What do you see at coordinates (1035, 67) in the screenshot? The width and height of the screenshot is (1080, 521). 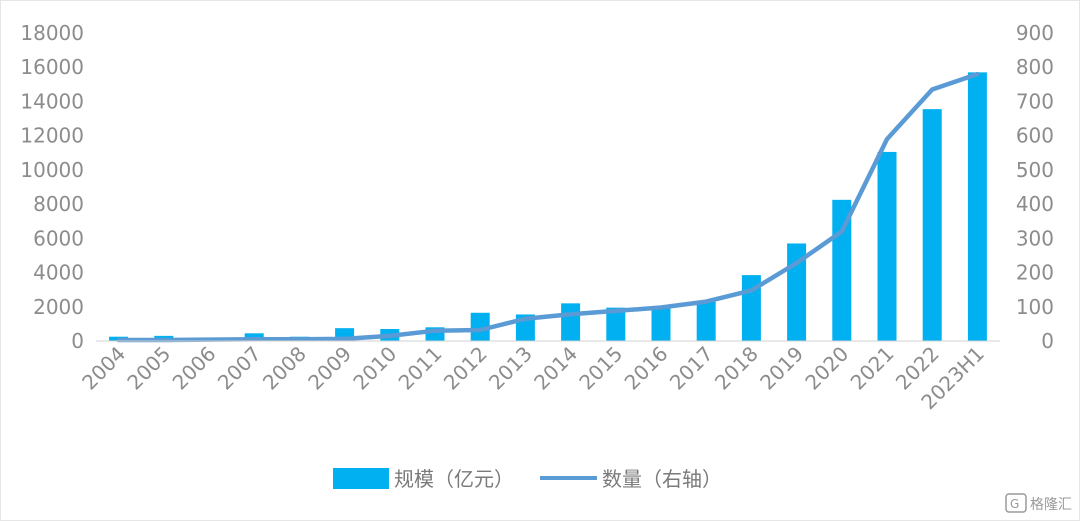 I see `right-axis-tick-label: 800` at bounding box center [1035, 67].